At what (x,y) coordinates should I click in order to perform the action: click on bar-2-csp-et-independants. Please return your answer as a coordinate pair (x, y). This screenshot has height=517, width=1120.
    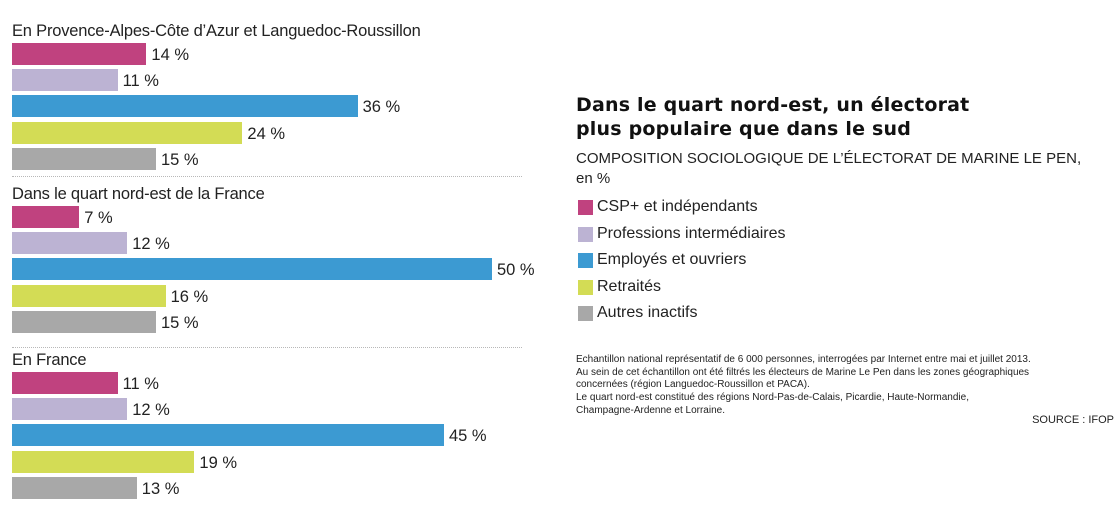
    Looking at the image, I should click on (46, 217).